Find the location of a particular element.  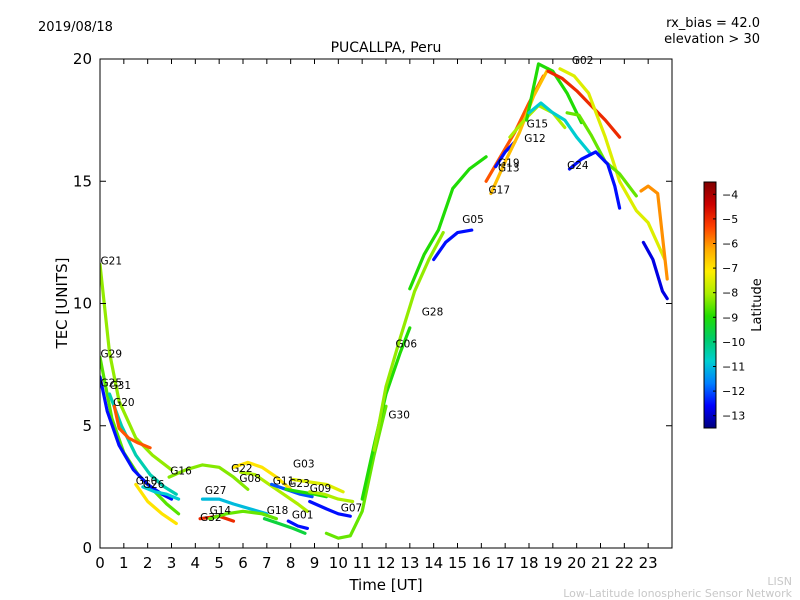

x-tick-label: 20 is located at coordinates (576, 563).